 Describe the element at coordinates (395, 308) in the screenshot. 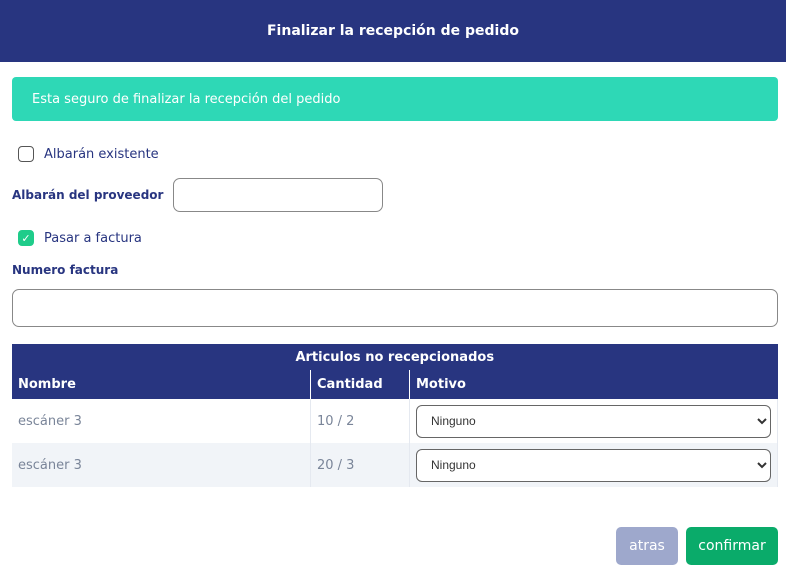

I see `numero-factura-input` at that location.